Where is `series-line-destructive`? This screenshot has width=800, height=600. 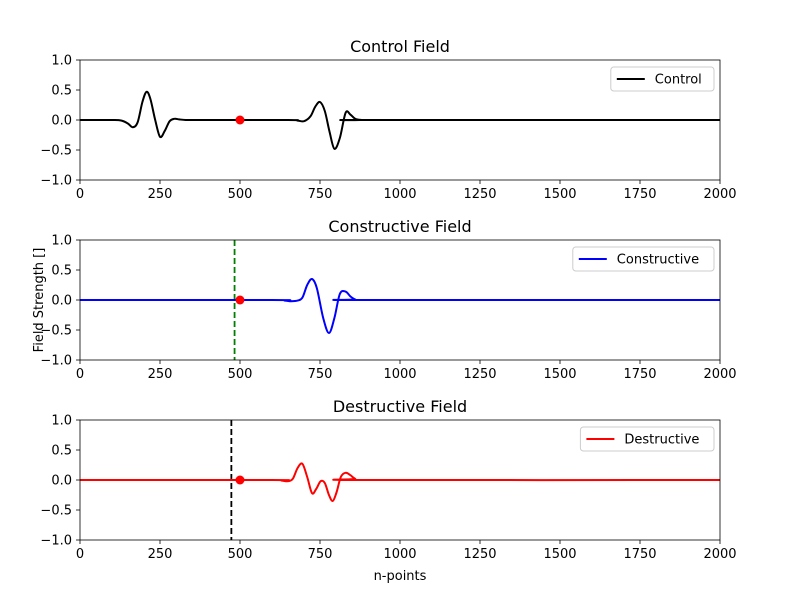 series-line-destructive is located at coordinates (400, 482).